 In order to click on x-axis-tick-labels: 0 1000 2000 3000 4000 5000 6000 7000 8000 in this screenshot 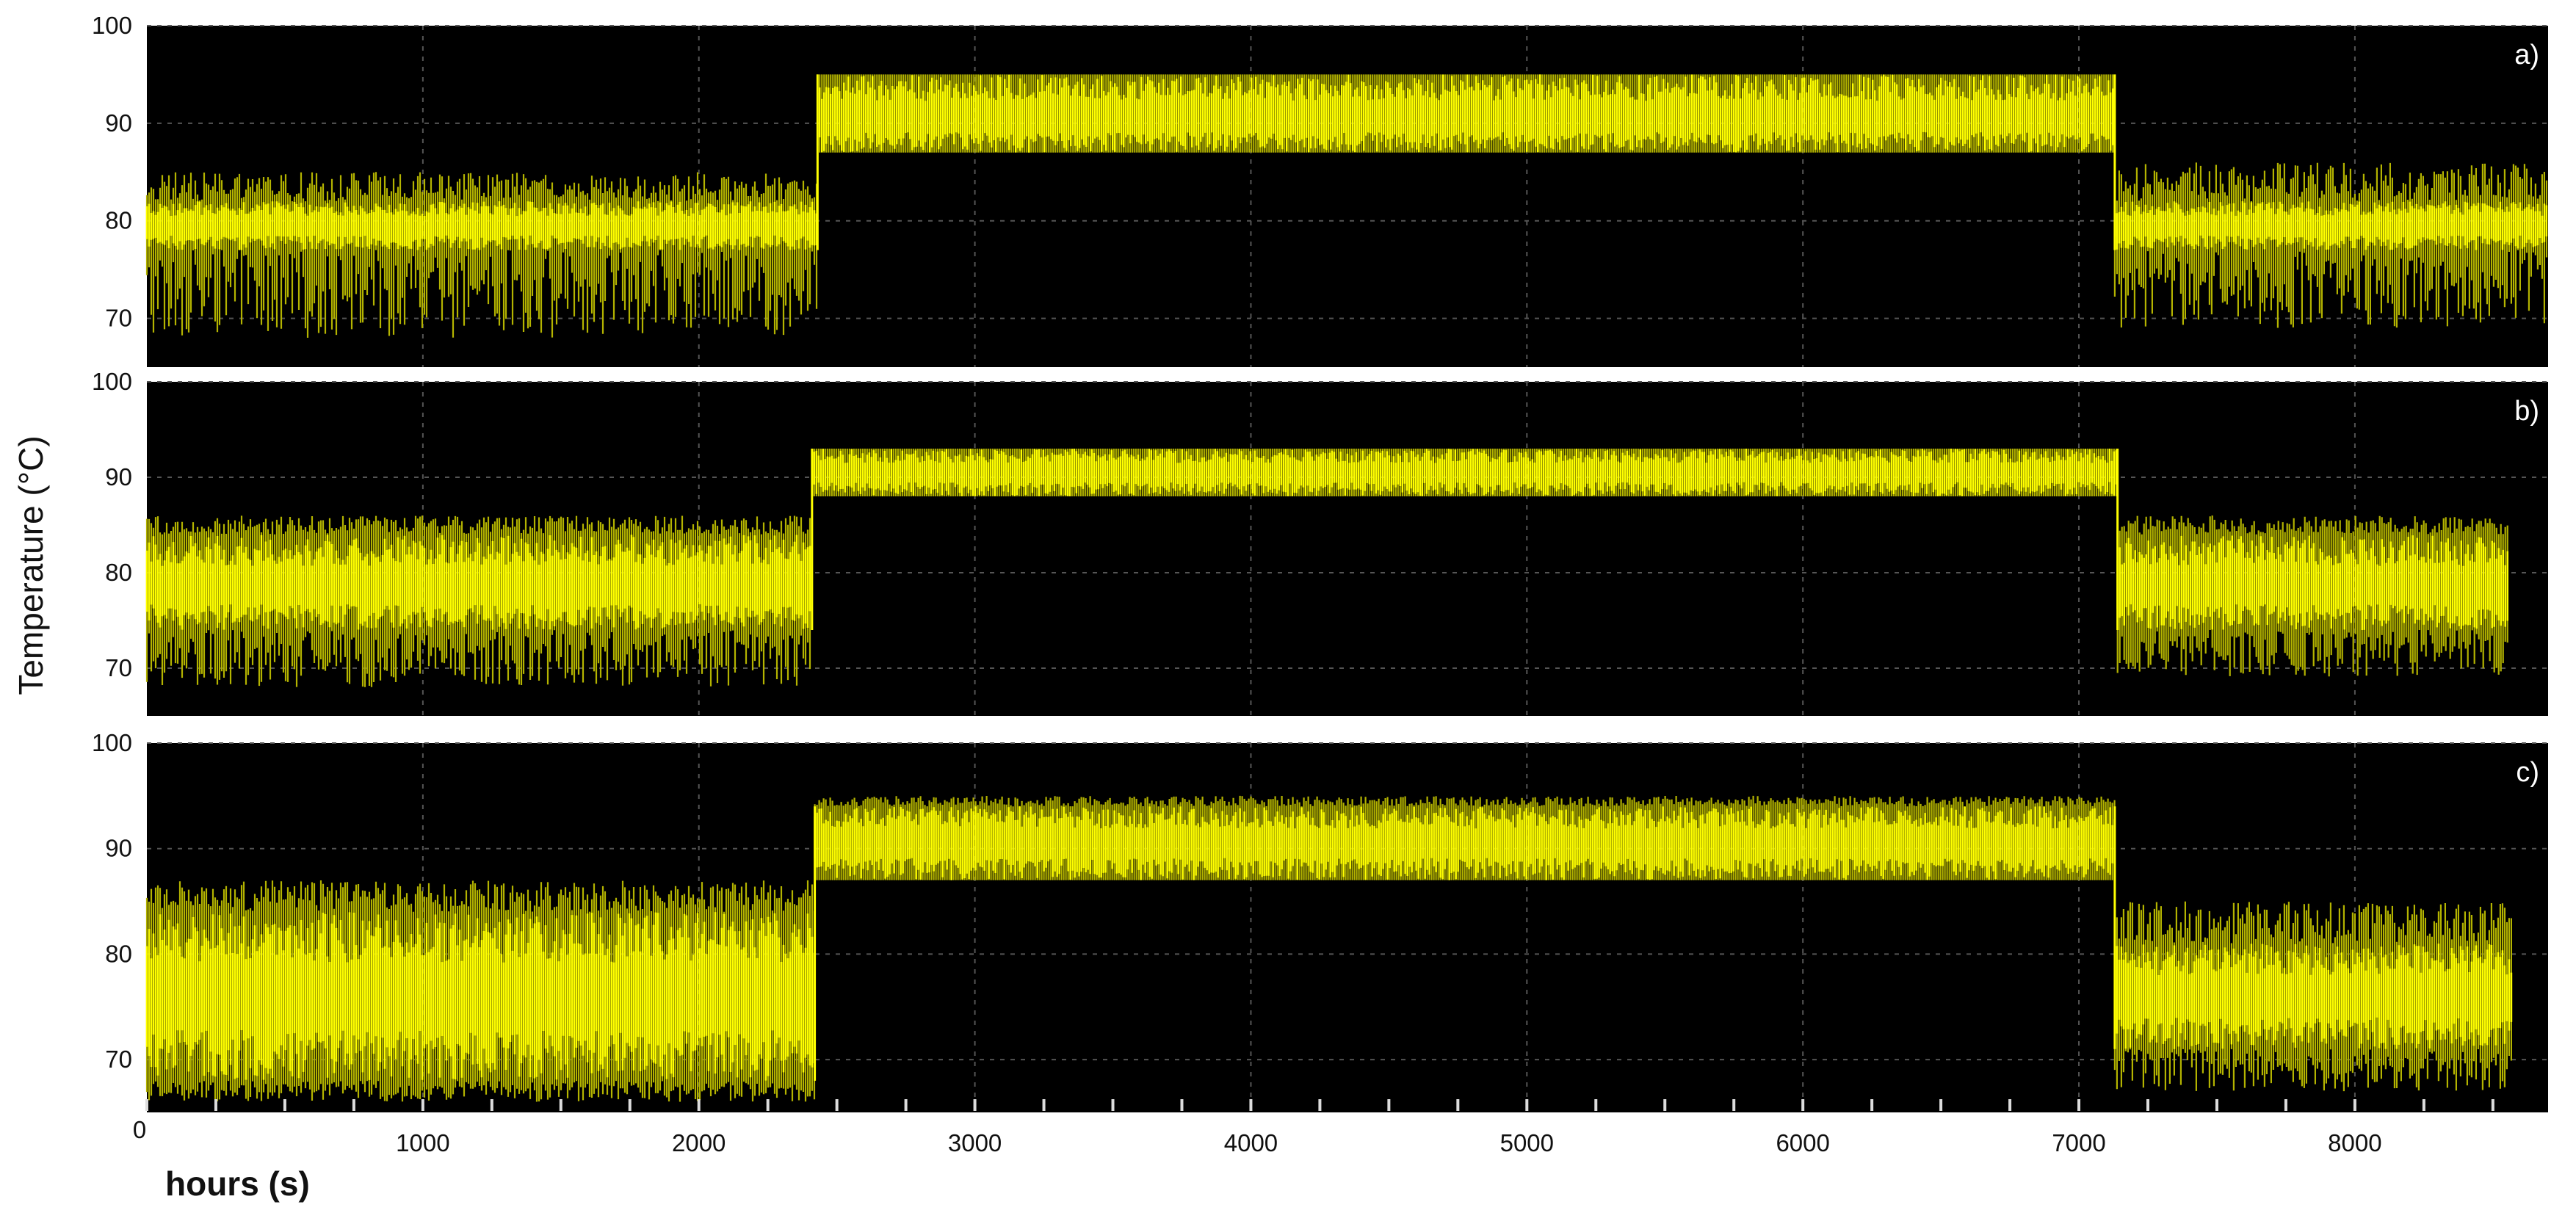, I will do `click(1257, 1136)`.